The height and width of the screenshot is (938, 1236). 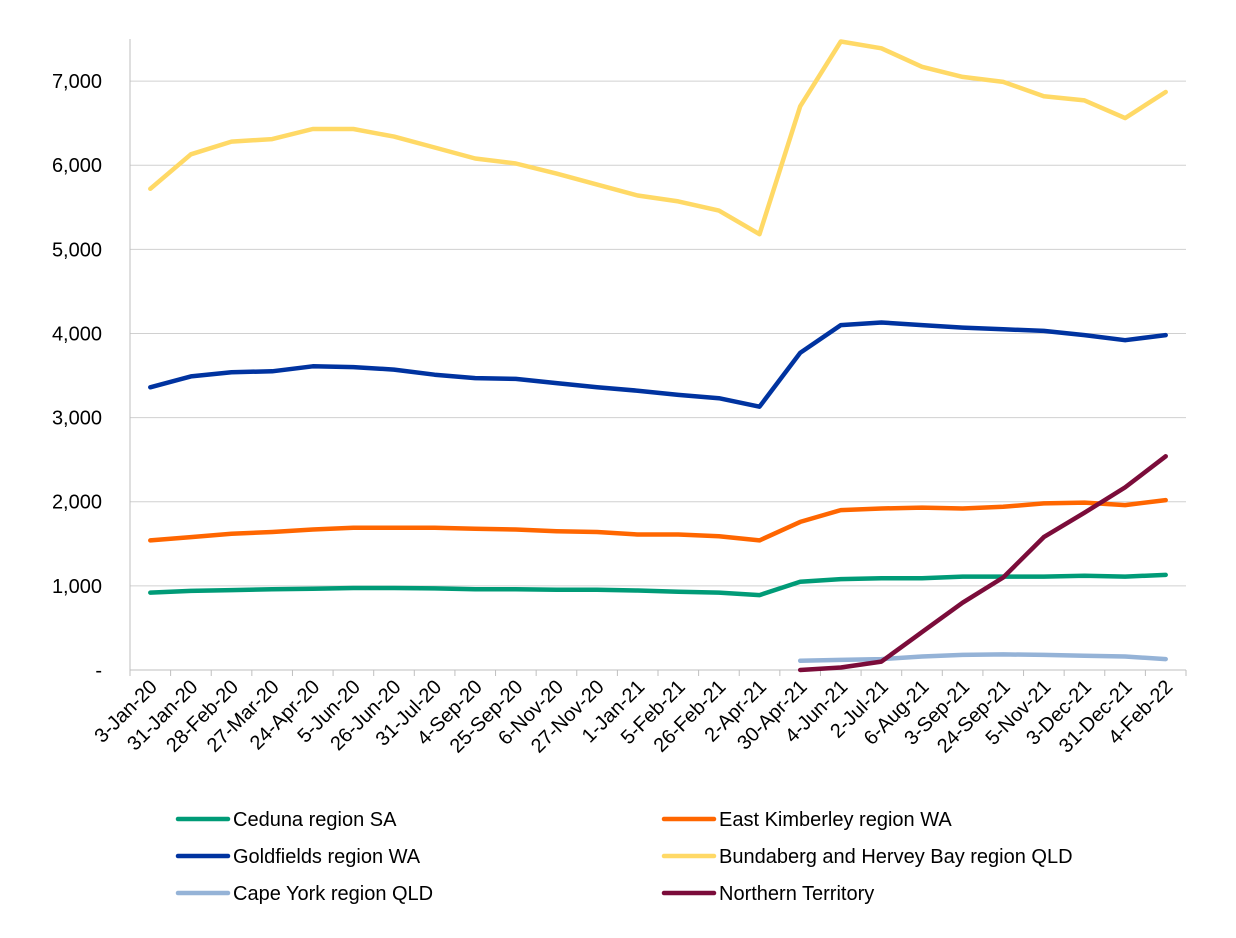 I want to click on series-line-east-kimberley-region-wa, so click(x=658, y=520).